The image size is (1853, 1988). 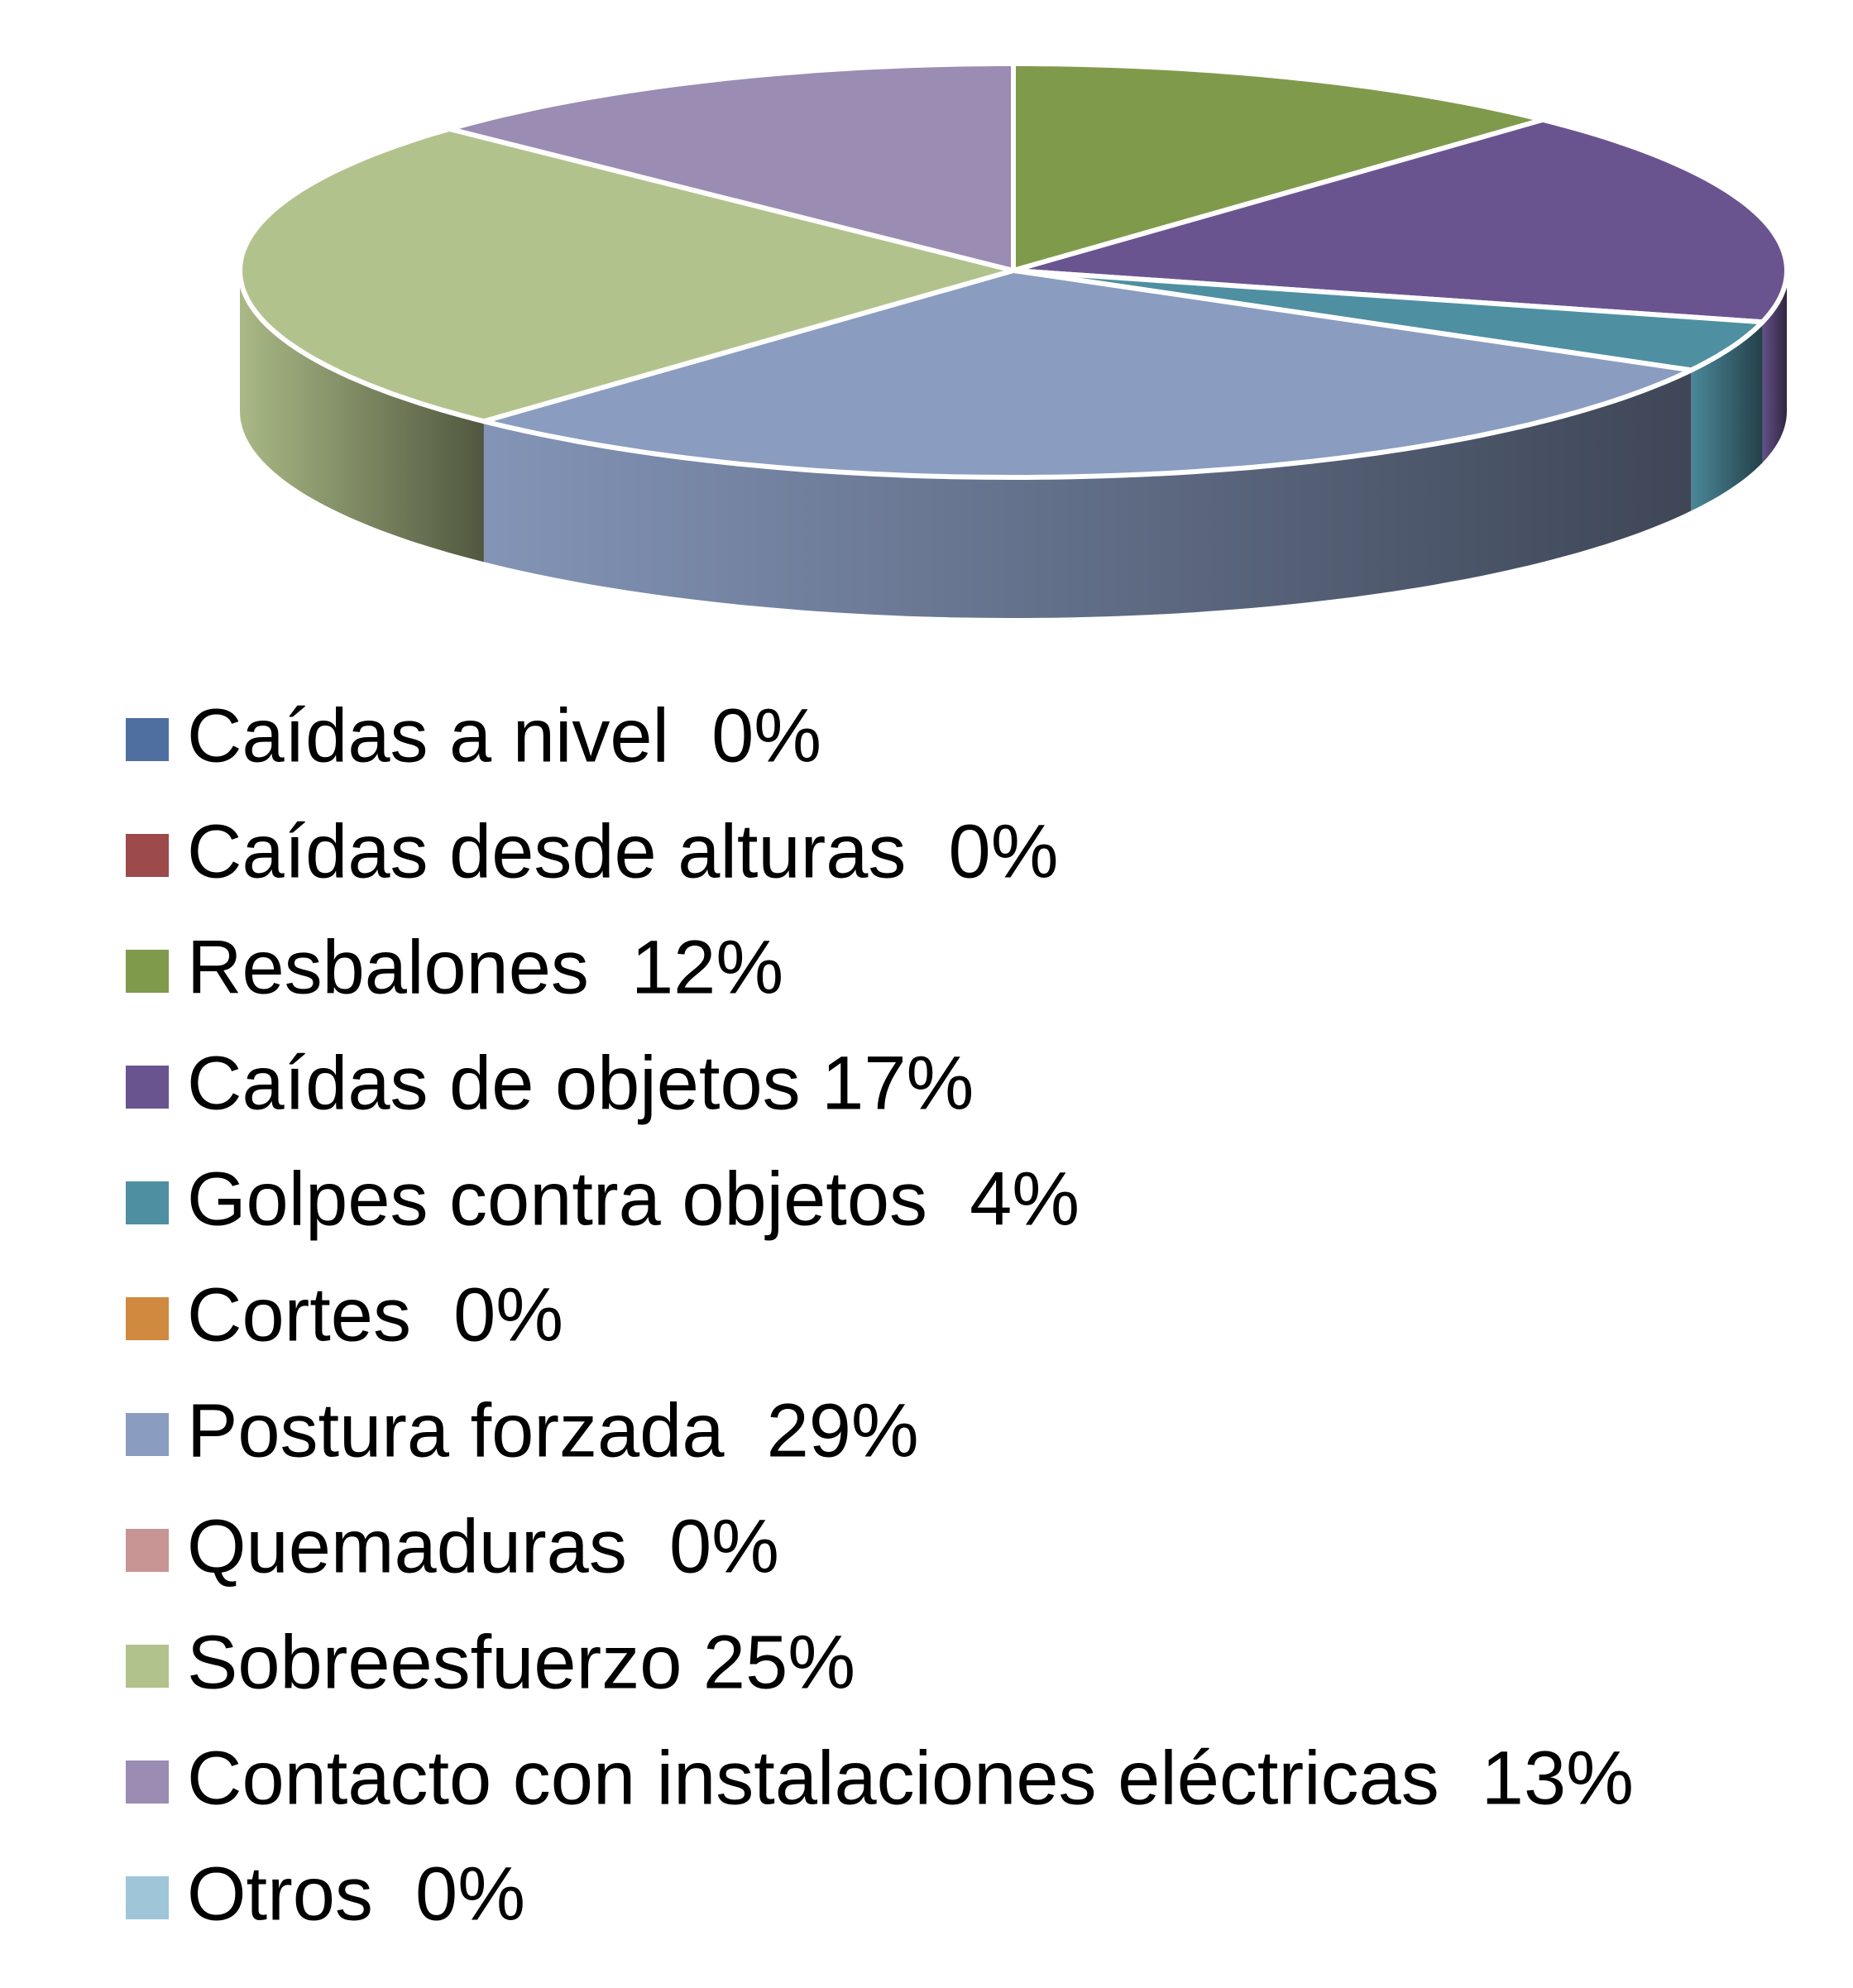 I want to click on legend-label: Cortes 0%, so click(x=375, y=1314).